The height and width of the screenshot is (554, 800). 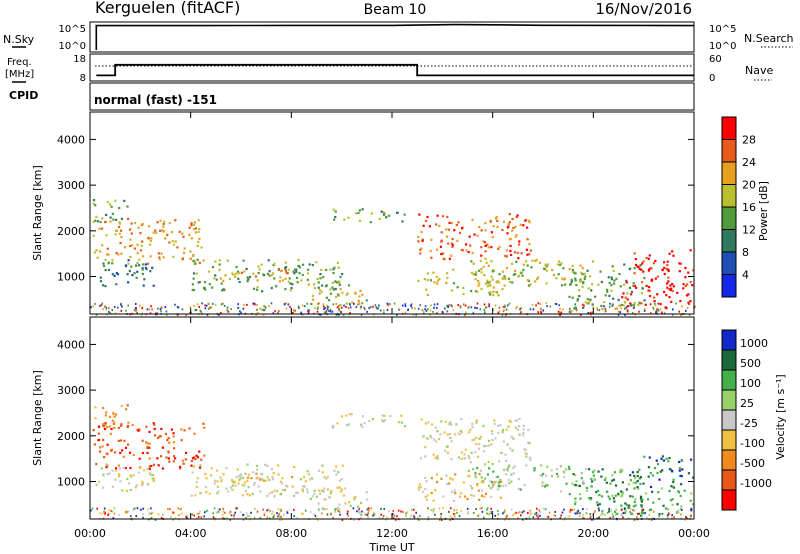 What do you see at coordinates (291, 533) in the screenshot?
I see `xtick-label: 08:00` at bounding box center [291, 533].